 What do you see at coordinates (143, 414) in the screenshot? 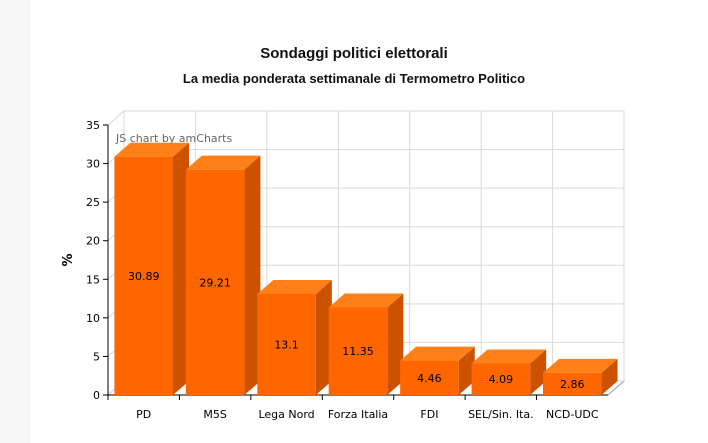
I see `x-tick-label: PD` at bounding box center [143, 414].